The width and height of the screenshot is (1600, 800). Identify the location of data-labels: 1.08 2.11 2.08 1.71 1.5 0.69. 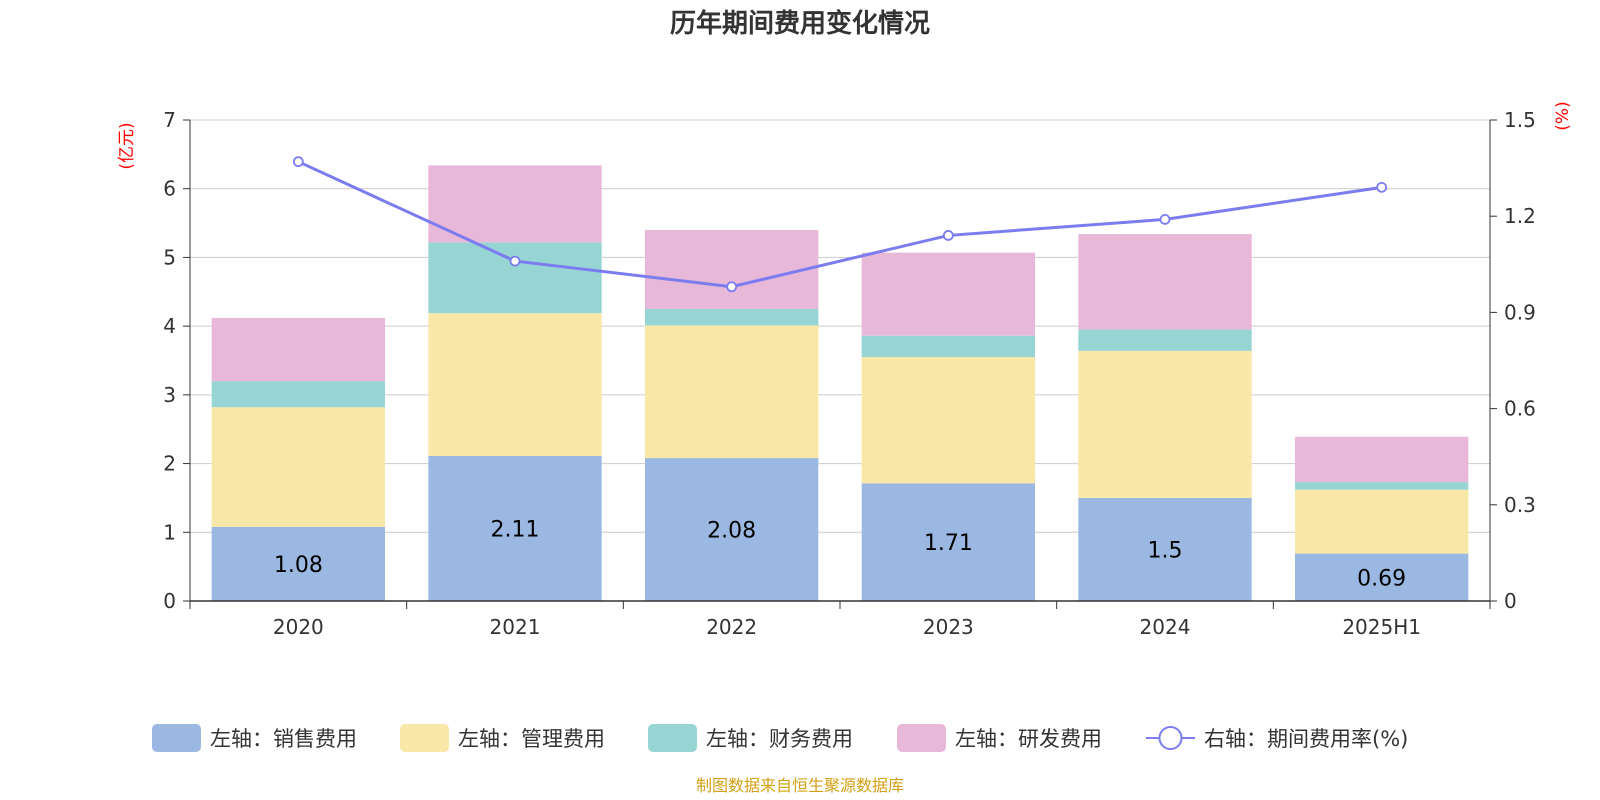
(840, 555).